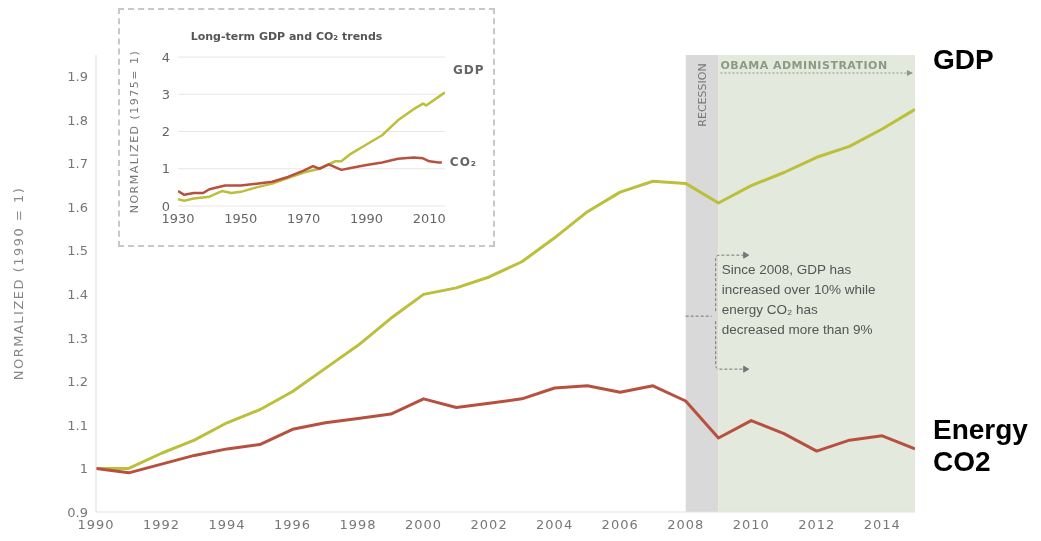 The width and height of the screenshot is (1041, 541). Describe the element at coordinates (620, 525) in the screenshot. I see `x-tick-label: 2006` at that location.